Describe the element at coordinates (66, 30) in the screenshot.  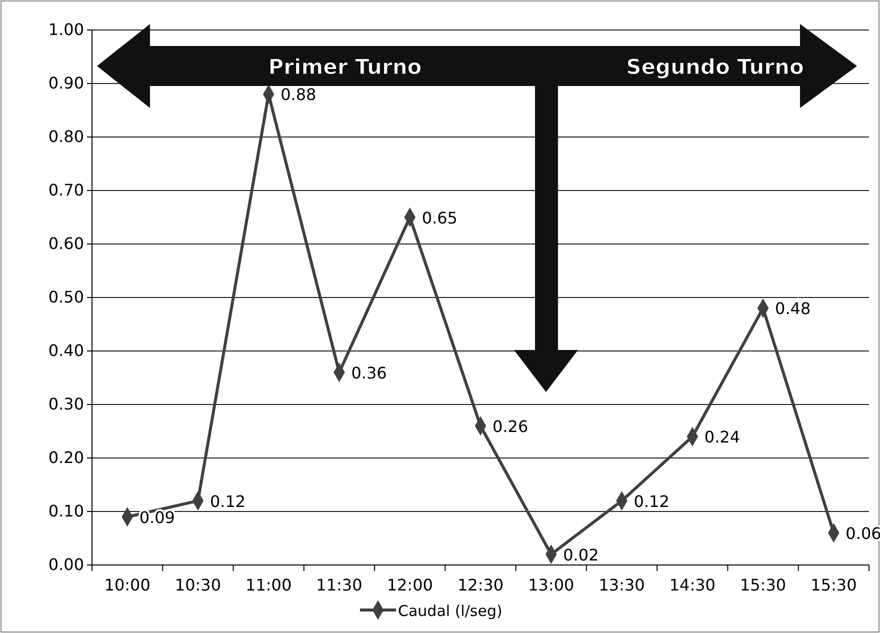
I see `y-tick-label: 1.00` at that location.